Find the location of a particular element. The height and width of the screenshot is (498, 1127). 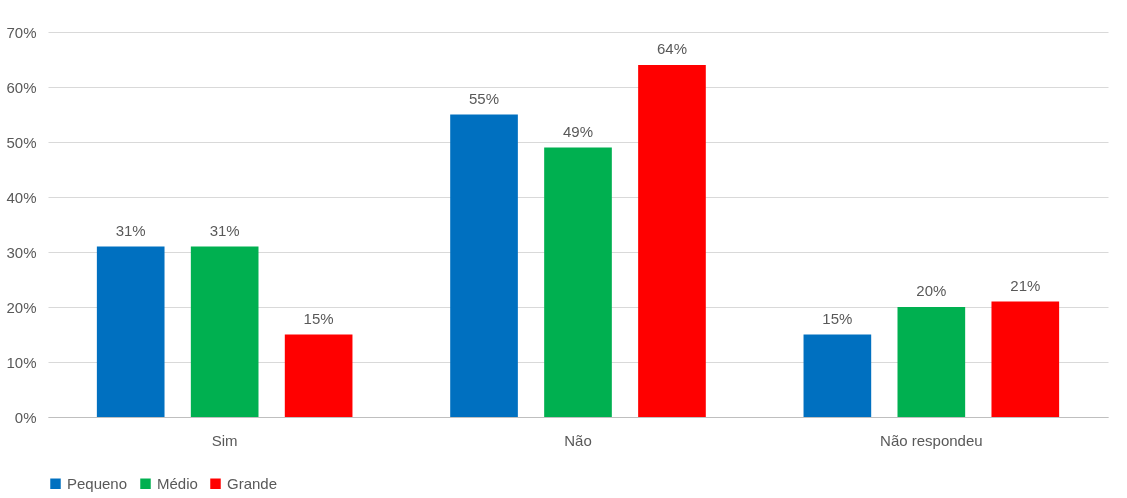

legend-label: Grande is located at coordinates (252, 483).